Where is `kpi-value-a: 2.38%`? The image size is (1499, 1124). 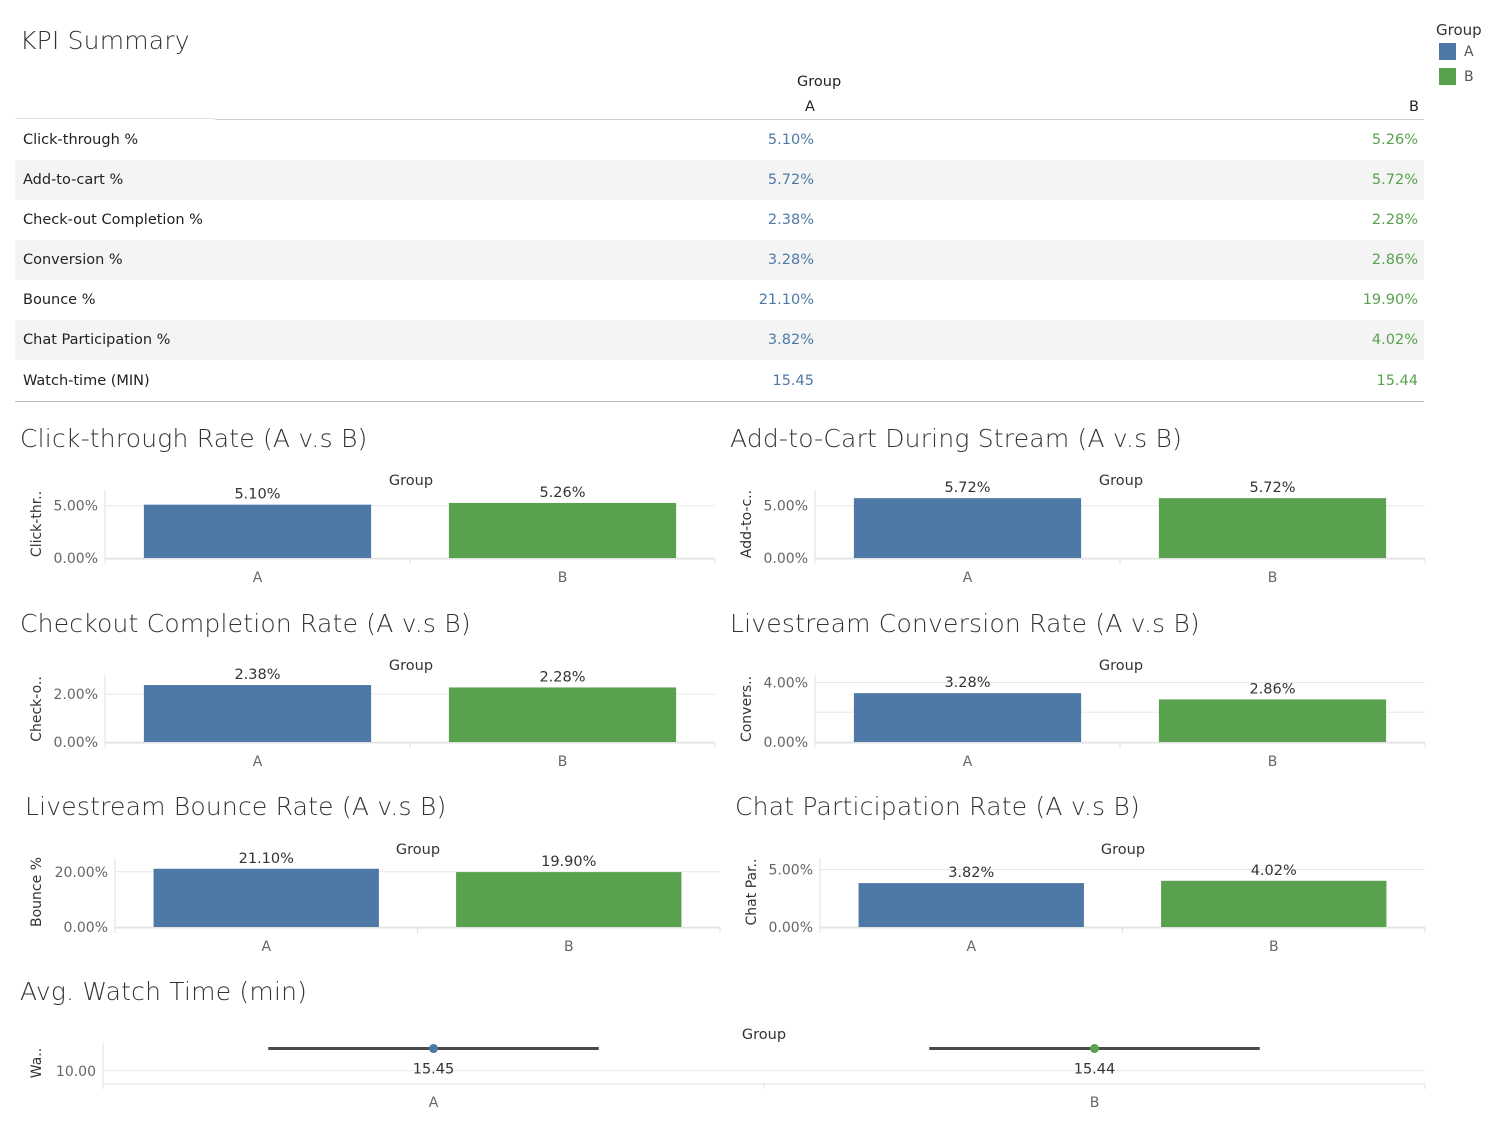
kpi-value-a: 2.38% is located at coordinates (790, 220).